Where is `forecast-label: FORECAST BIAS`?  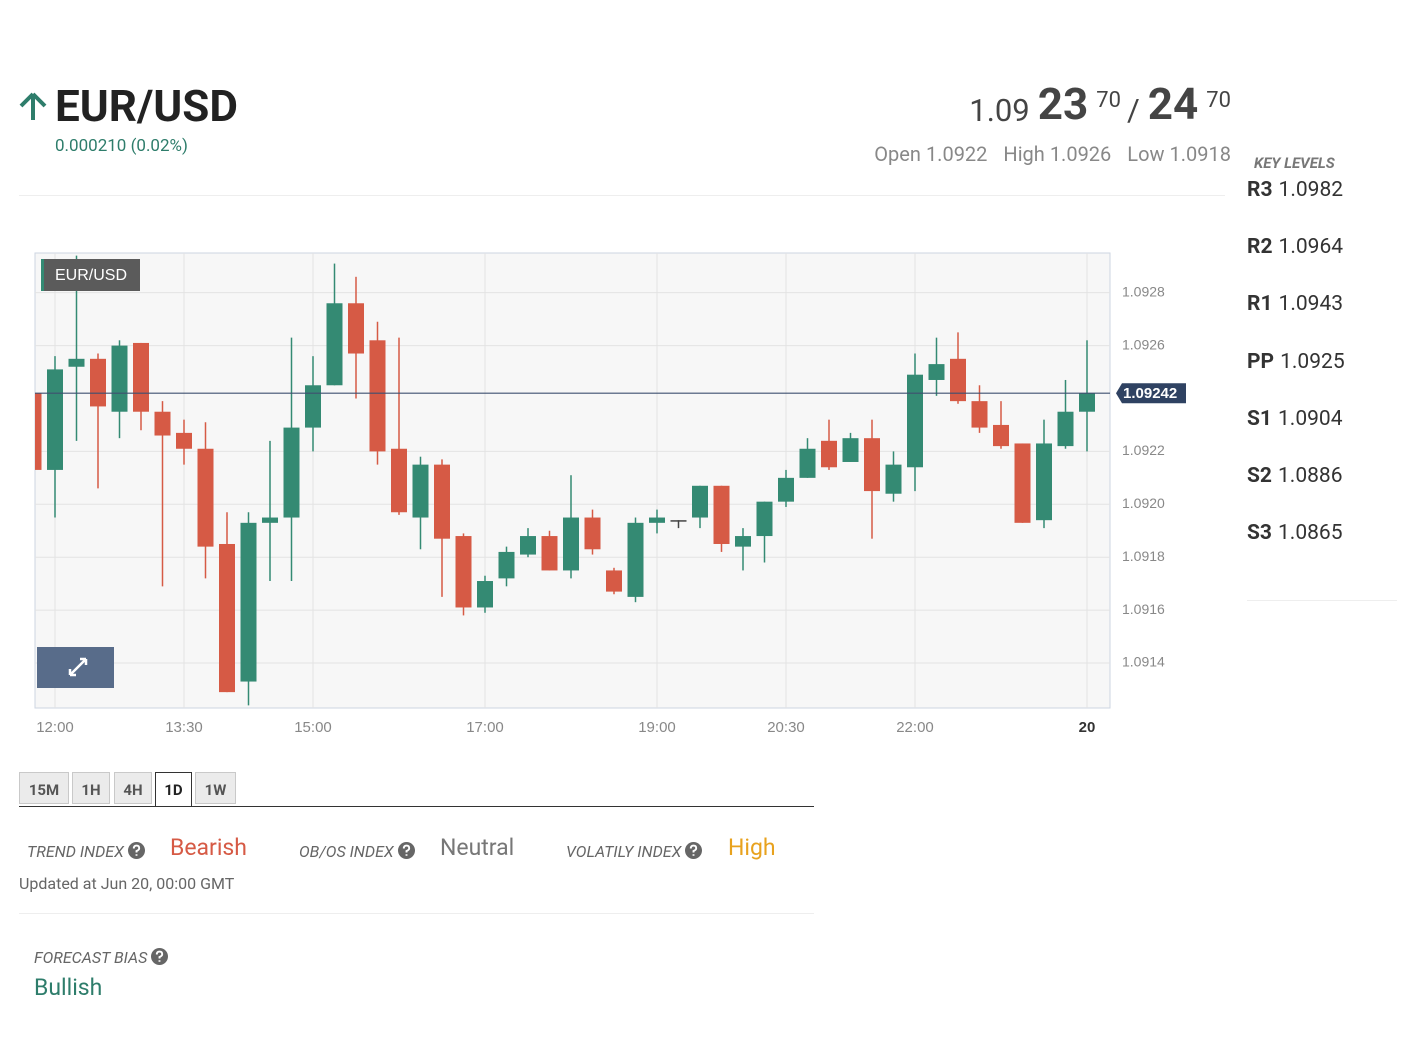 forecast-label: FORECAST BIAS is located at coordinates (101, 957).